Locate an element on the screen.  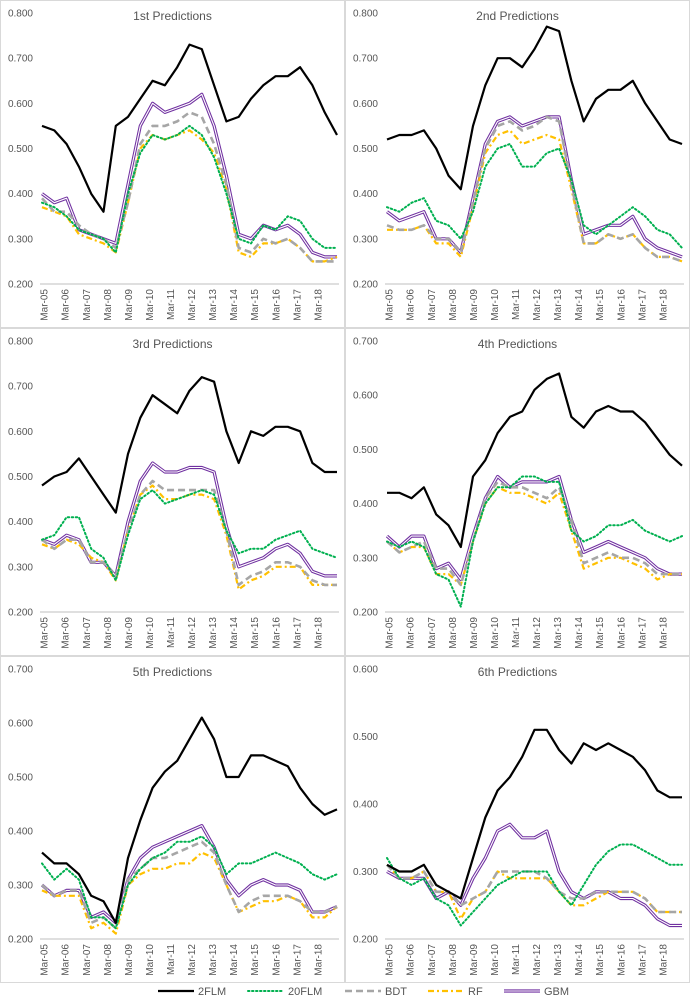
chart-legend: 2FLM 20FLM BDT RF GBM is located at coordinates (363, 992).